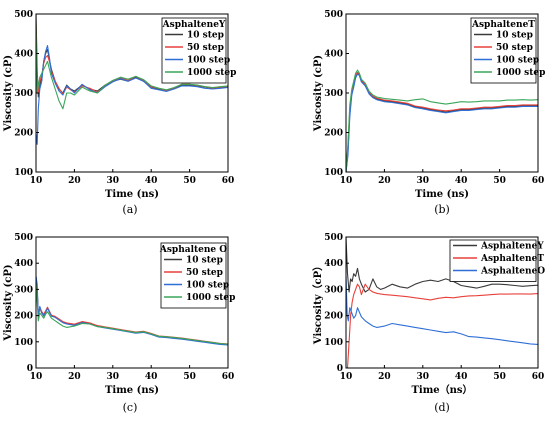  I want to click on legend-title: Asphaltene O, so click(193, 250).